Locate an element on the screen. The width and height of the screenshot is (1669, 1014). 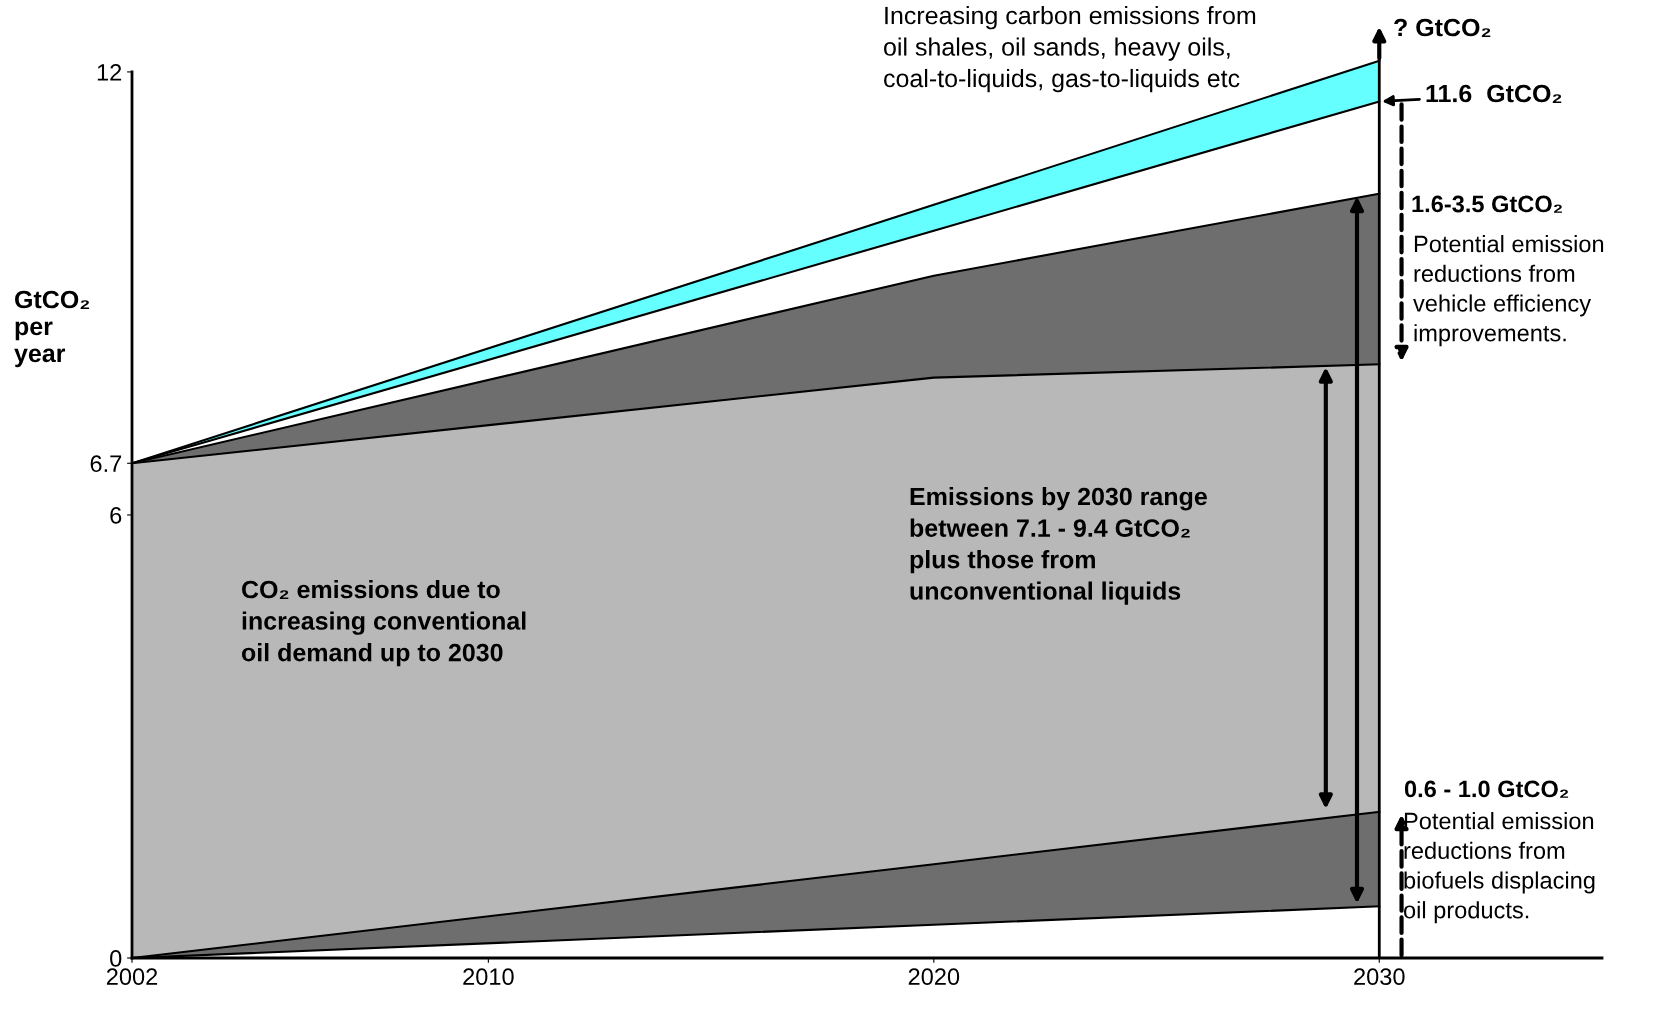
x-tick-label: 2002 is located at coordinates (132, 977).